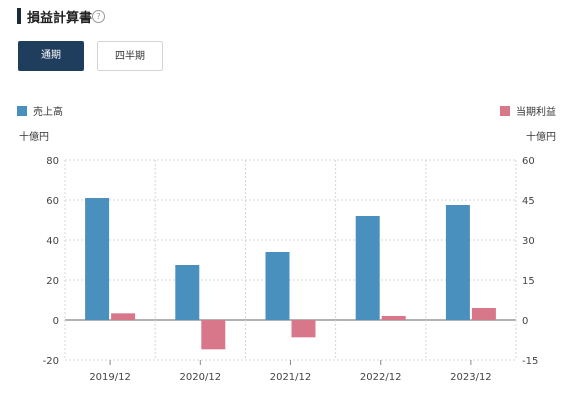 This screenshot has width=568, height=401. I want to click on y-right-tick-label: 15, so click(528, 281).